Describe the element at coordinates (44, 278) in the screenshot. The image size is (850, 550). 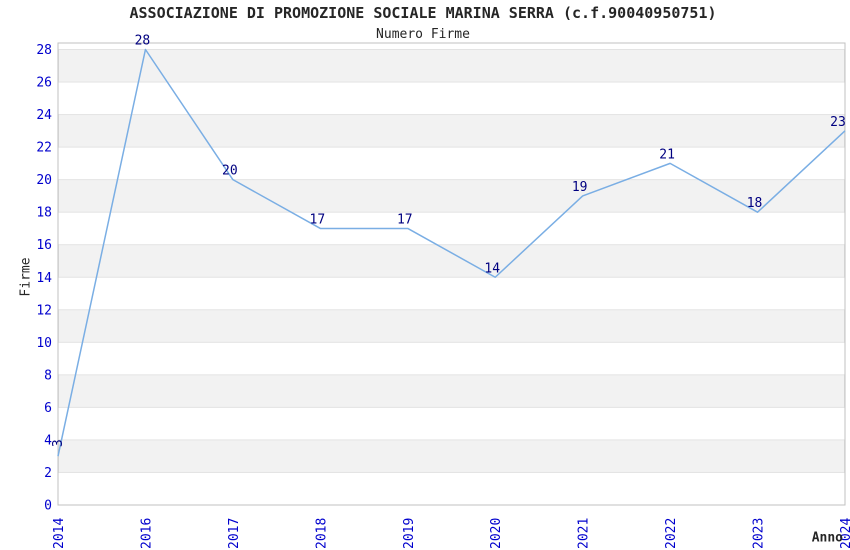
I see `y-tick-label: 14` at that location.